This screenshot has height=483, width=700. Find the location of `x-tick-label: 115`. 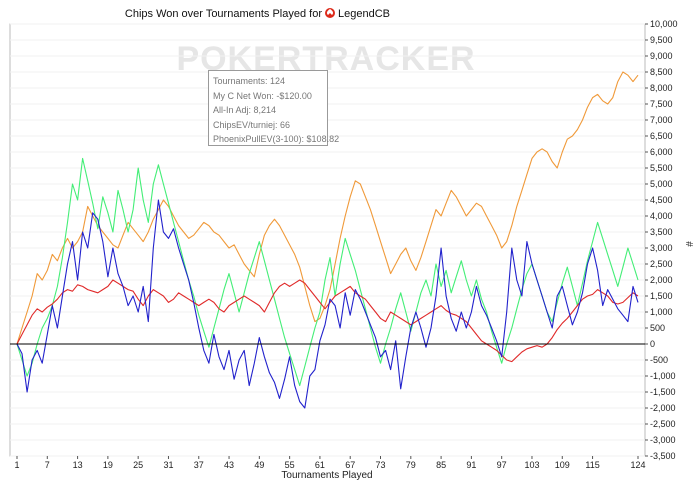

x-tick-label: 115 is located at coordinates (592, 465).